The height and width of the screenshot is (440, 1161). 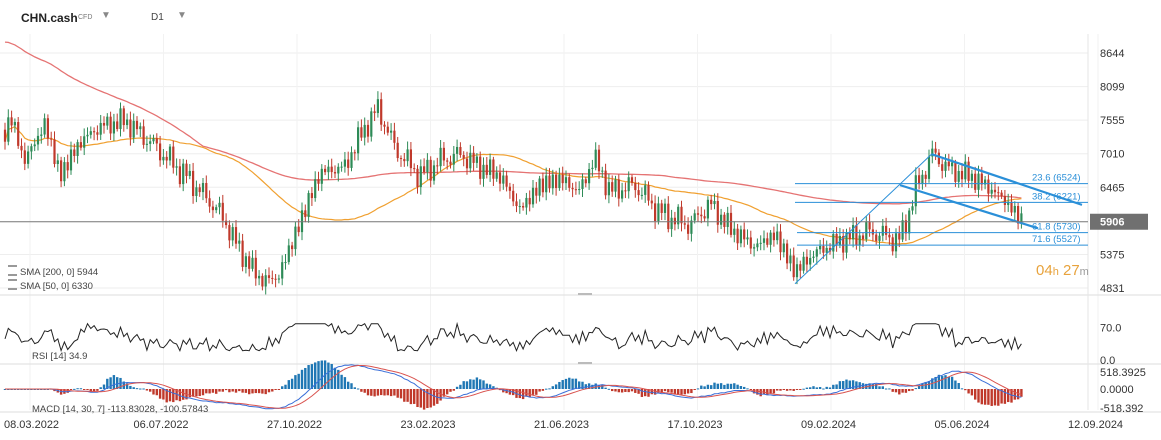 What do you see at coordinates (184, 409) in the screenshot?
I see `macd-value2: -100.57843` at bounding box center [184, 409].